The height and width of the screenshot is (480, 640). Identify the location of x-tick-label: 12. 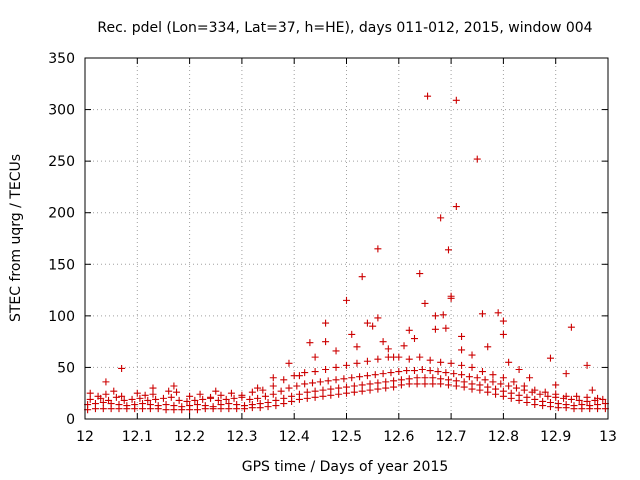
(85, 437).